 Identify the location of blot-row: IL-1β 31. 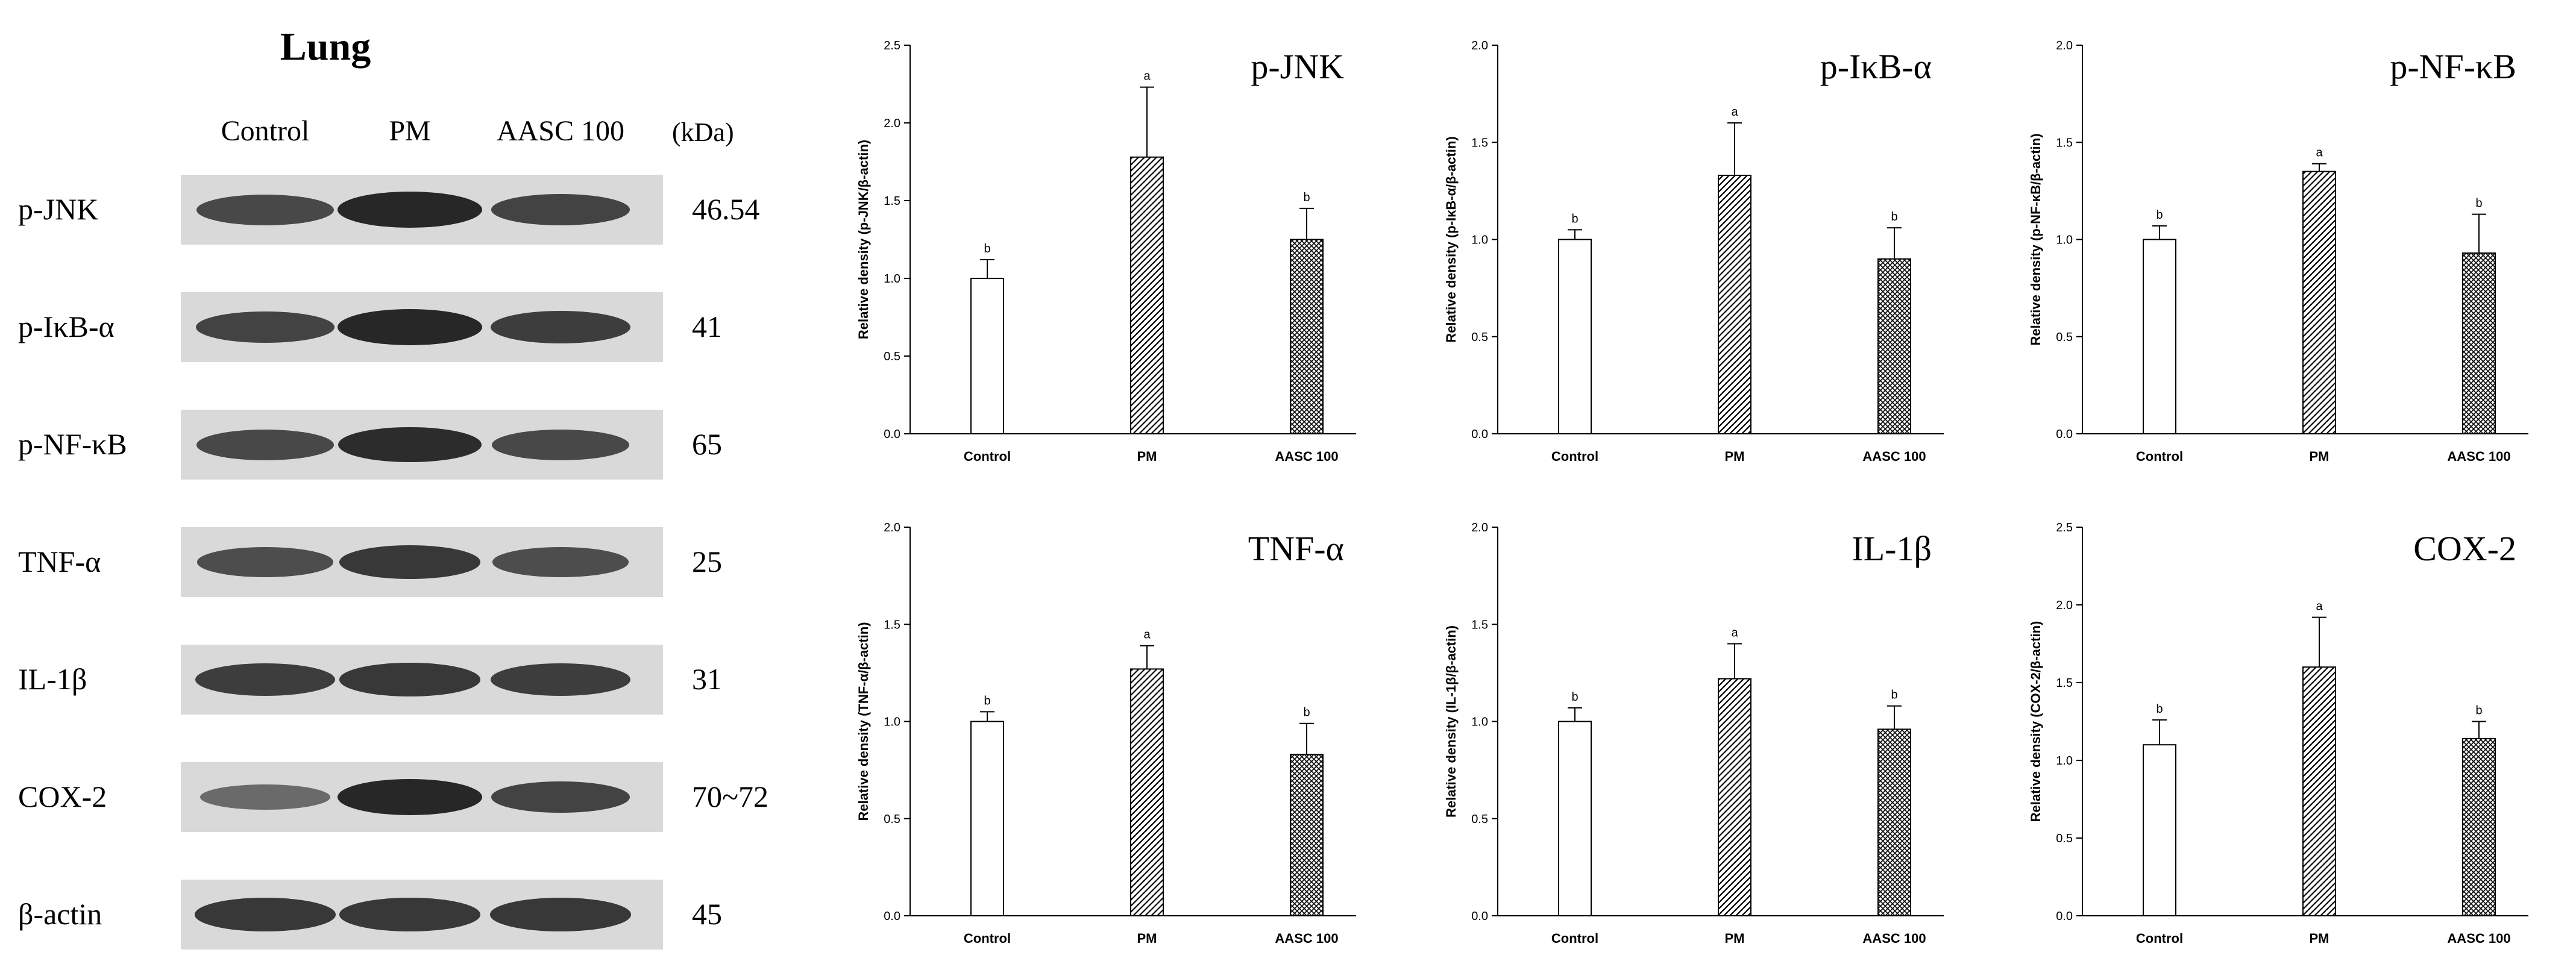
(401, 680).